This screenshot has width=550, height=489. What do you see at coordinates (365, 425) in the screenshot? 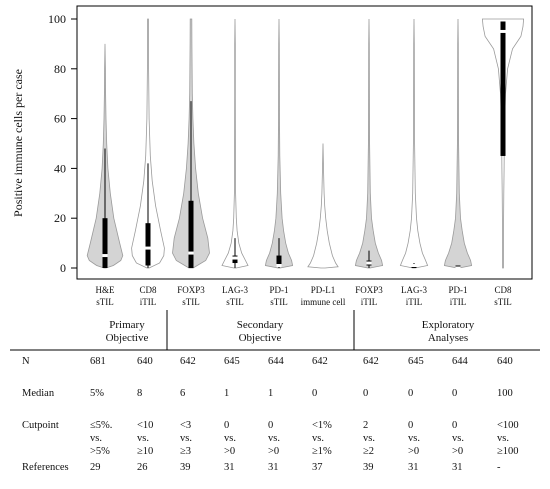
I see `table-cell: 2` at bounding box center [365, 425].